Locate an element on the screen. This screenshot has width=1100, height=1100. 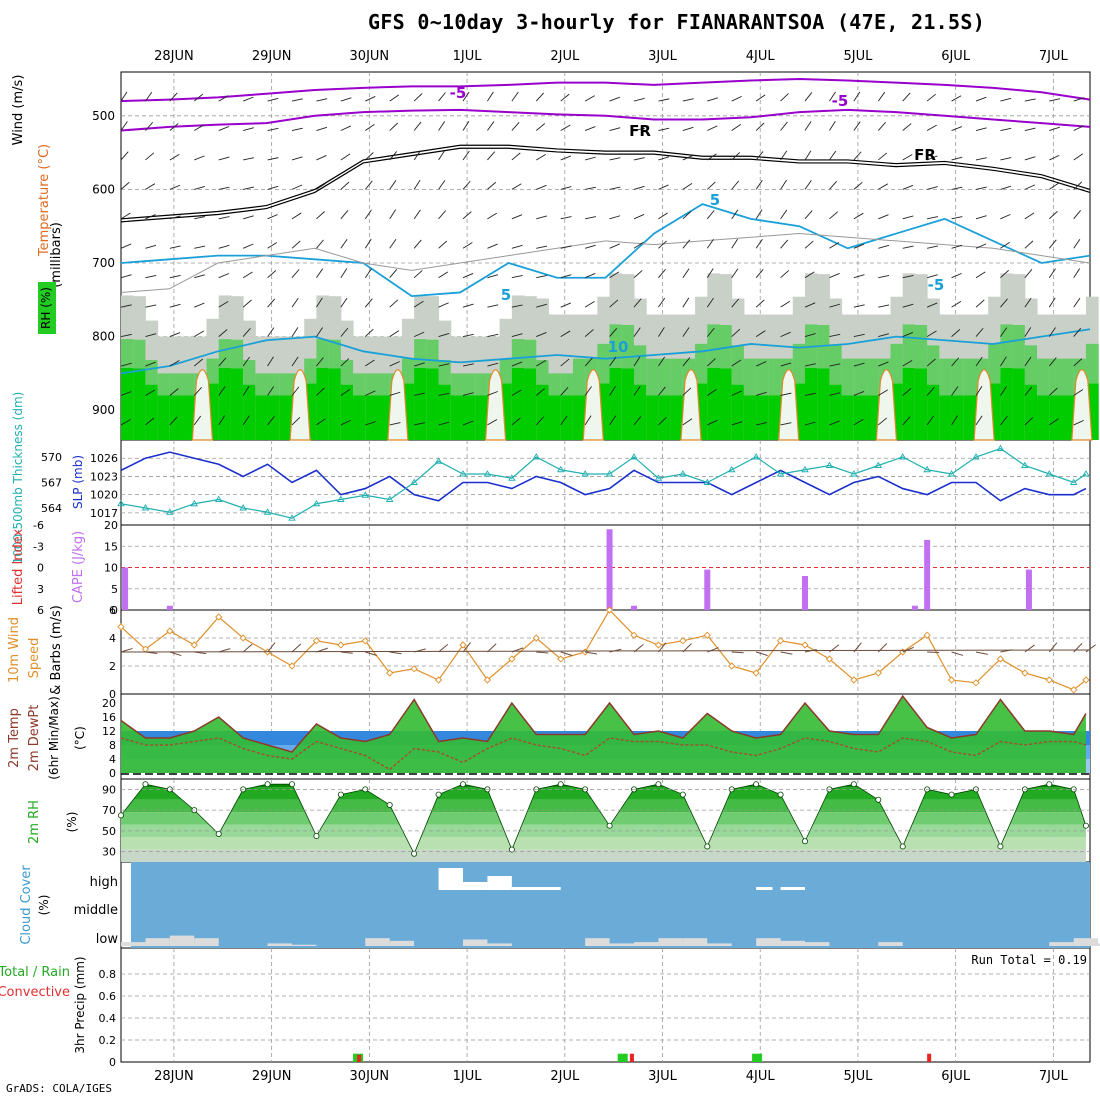
rh-ylabel: 2m RH is located at coordinates (34, 822).